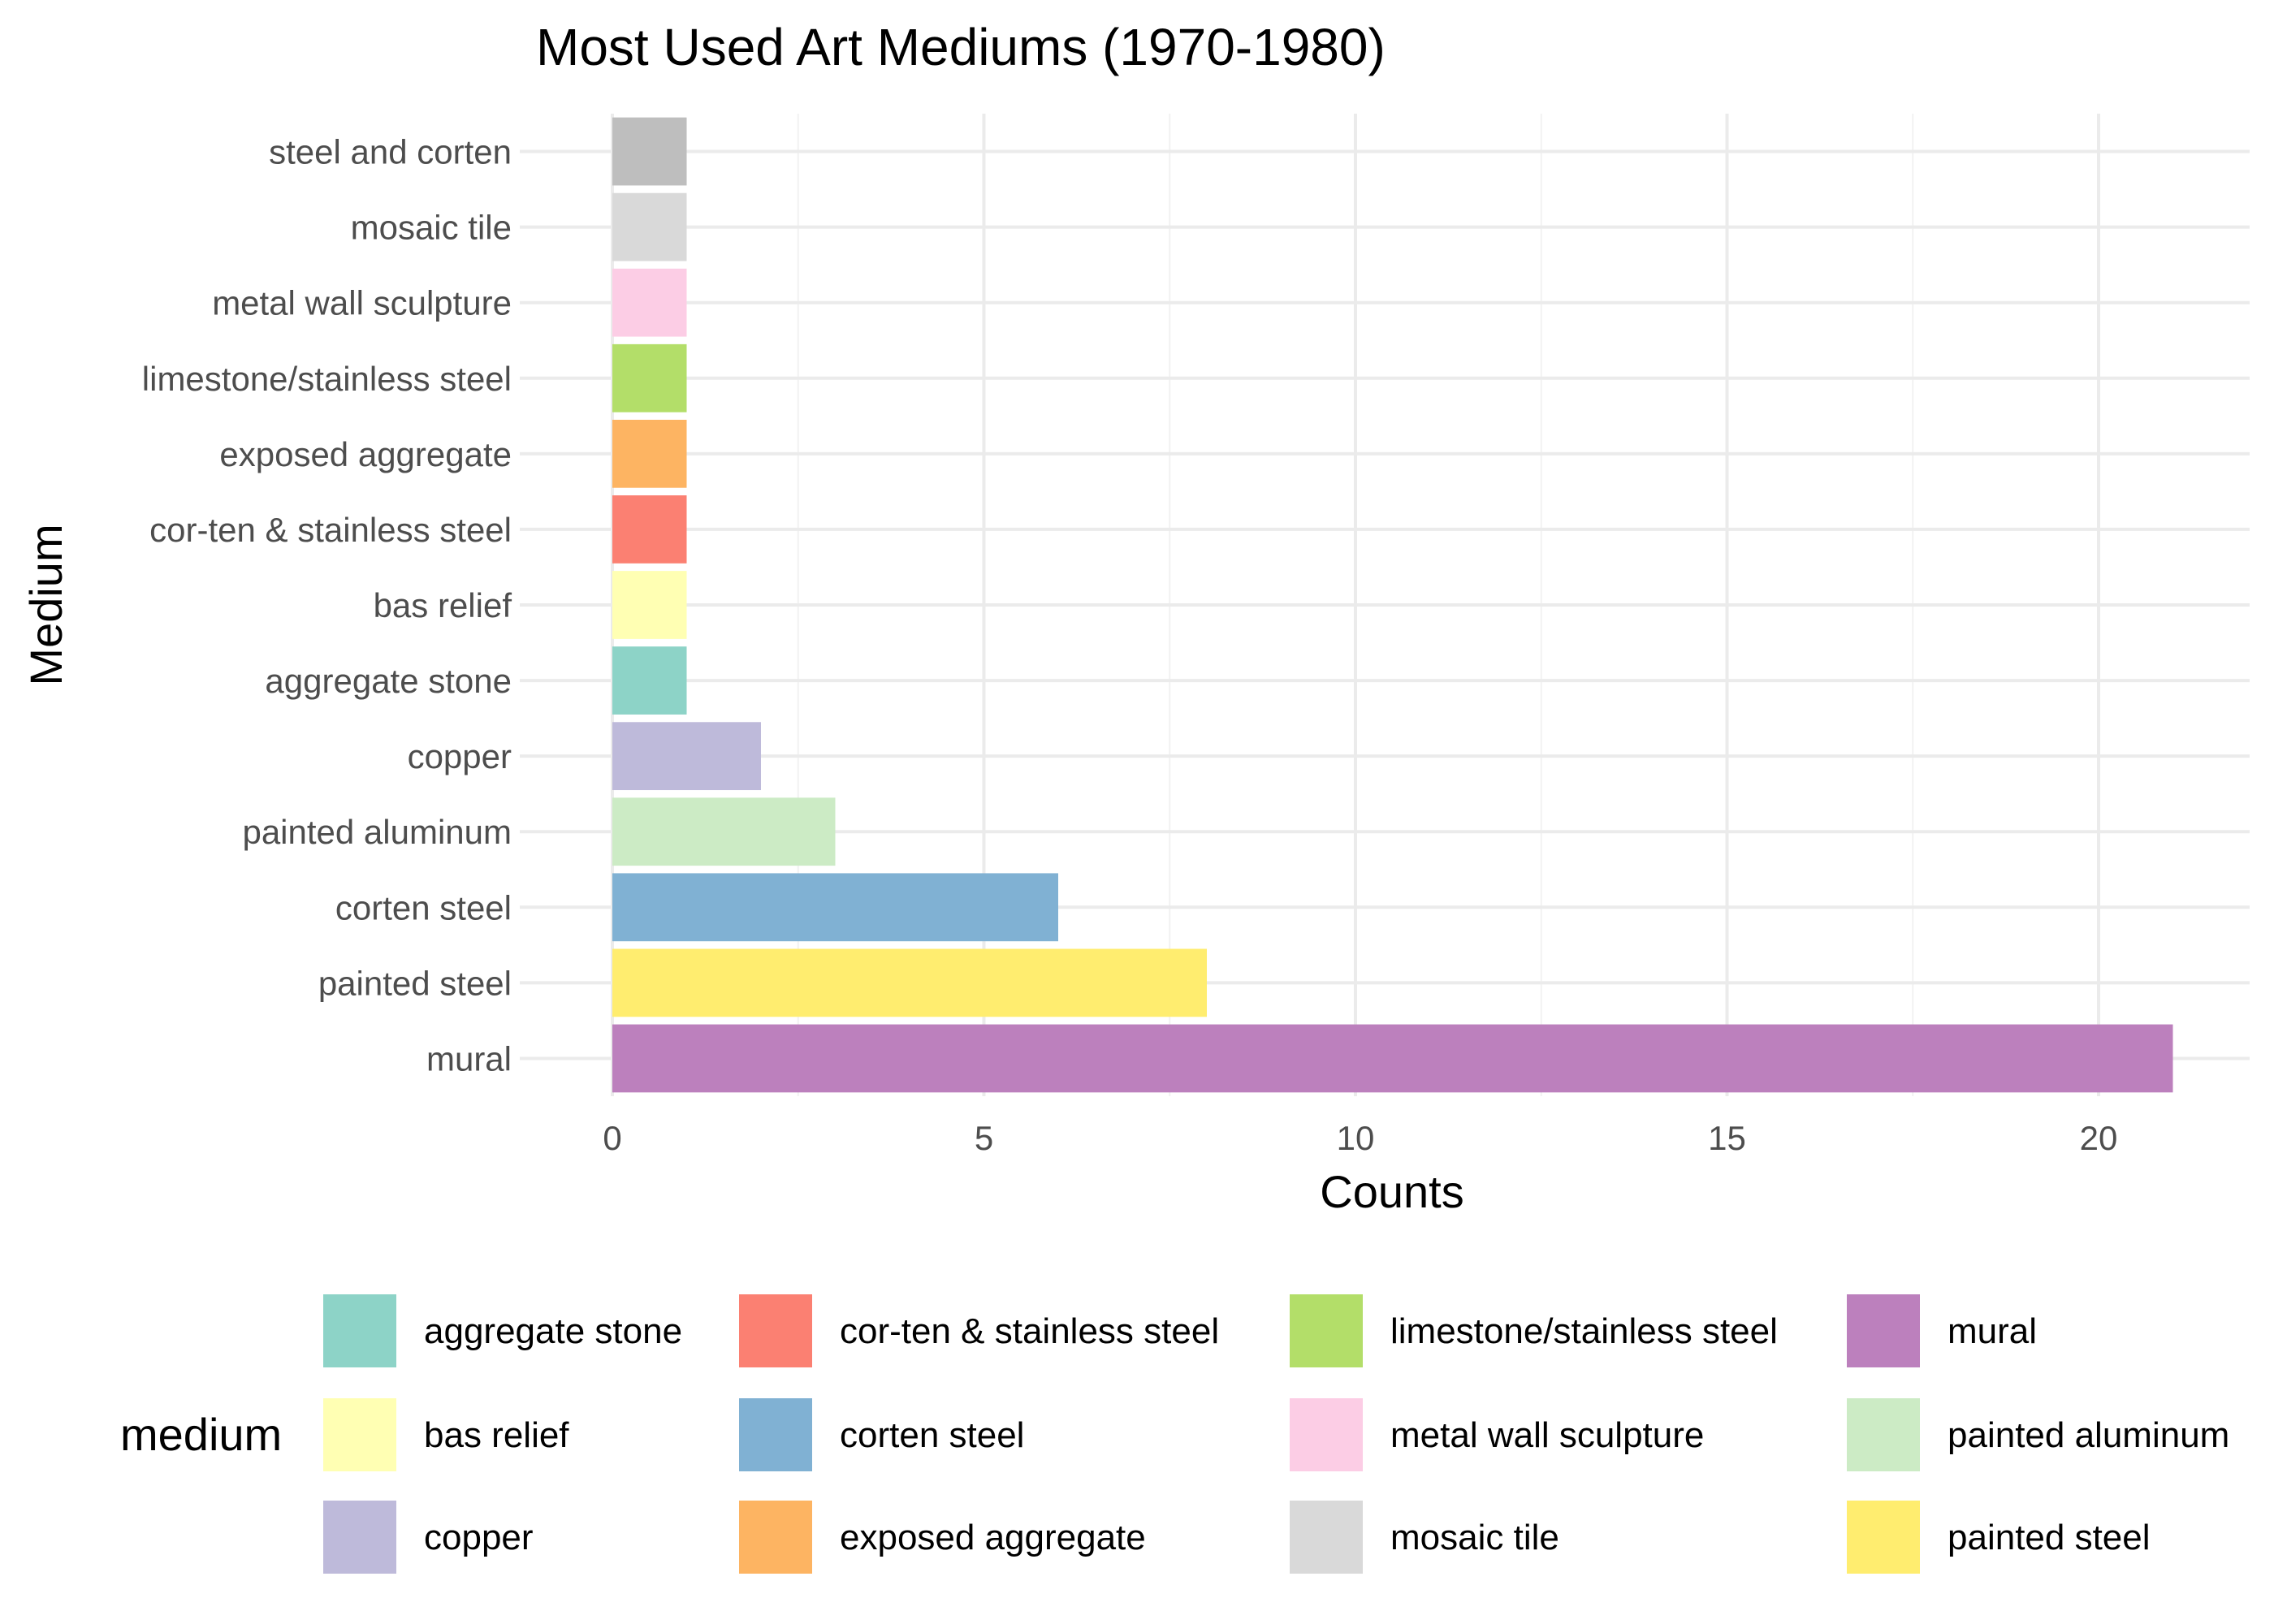  What do you see at coordinates (909, 983) in the screenshot?
I see `bar-painted-steel` at bounding box center [909, 983].